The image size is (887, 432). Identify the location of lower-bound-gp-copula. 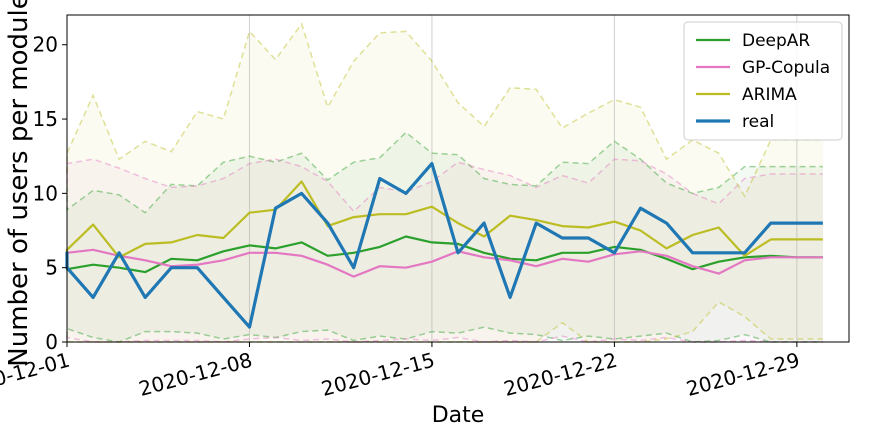
(444, 339).